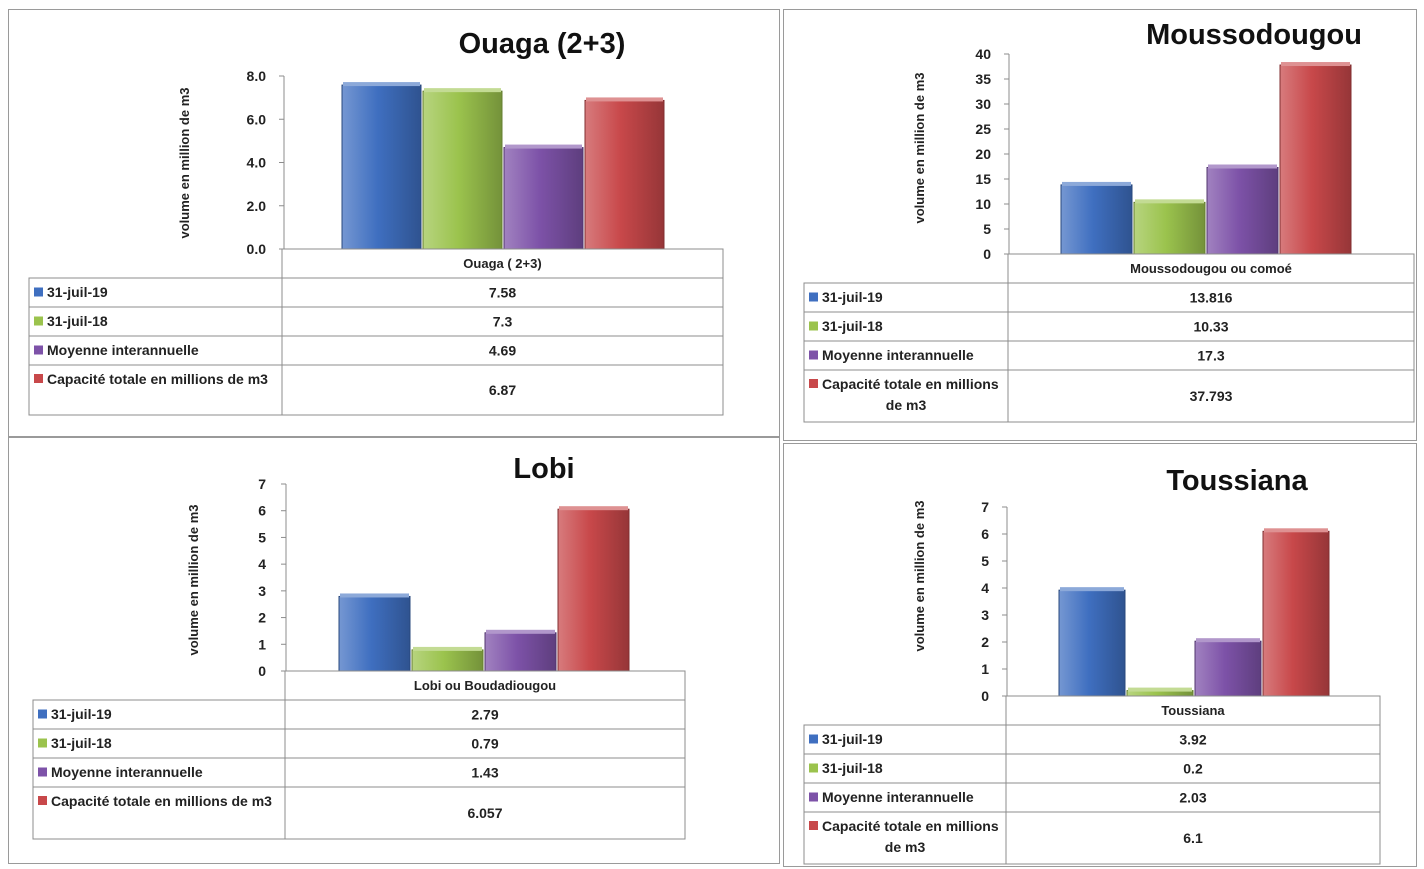 This screenshot has height=869, width=1424. Describe the element at coordinates (983, 79) in the screenshot. I see `y-tick-label: 35` at that location.